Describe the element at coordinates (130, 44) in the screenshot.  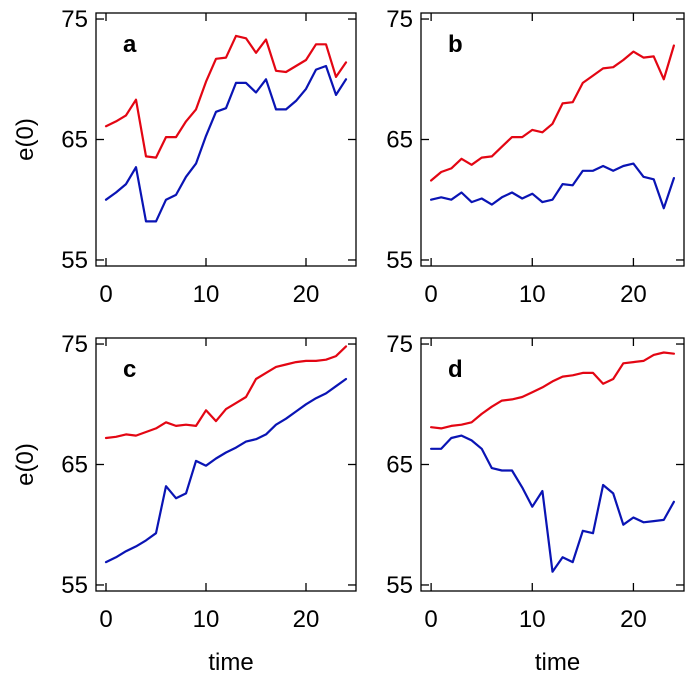
I see `panel-label: a` at that location.